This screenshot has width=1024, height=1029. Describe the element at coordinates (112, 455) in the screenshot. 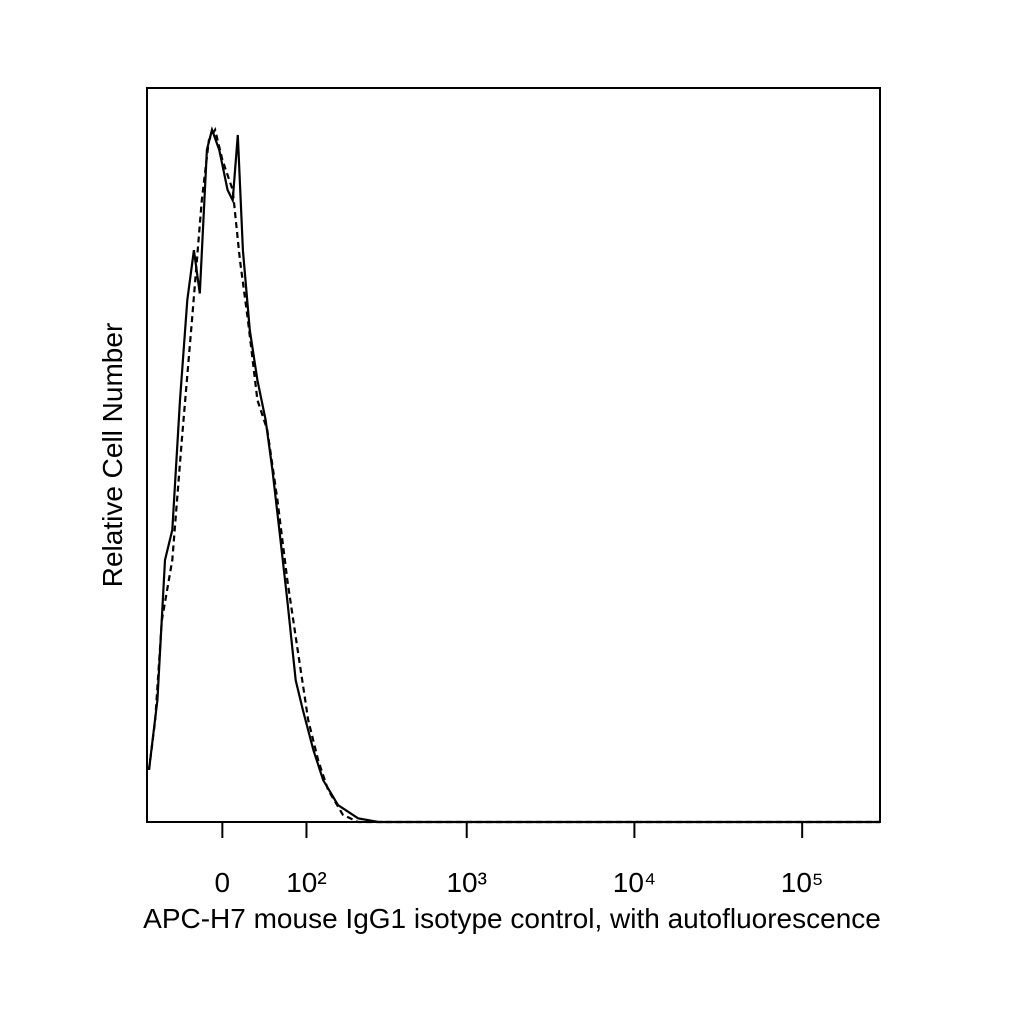

I see `y-axis-label: Relative Cell Number` at that location.